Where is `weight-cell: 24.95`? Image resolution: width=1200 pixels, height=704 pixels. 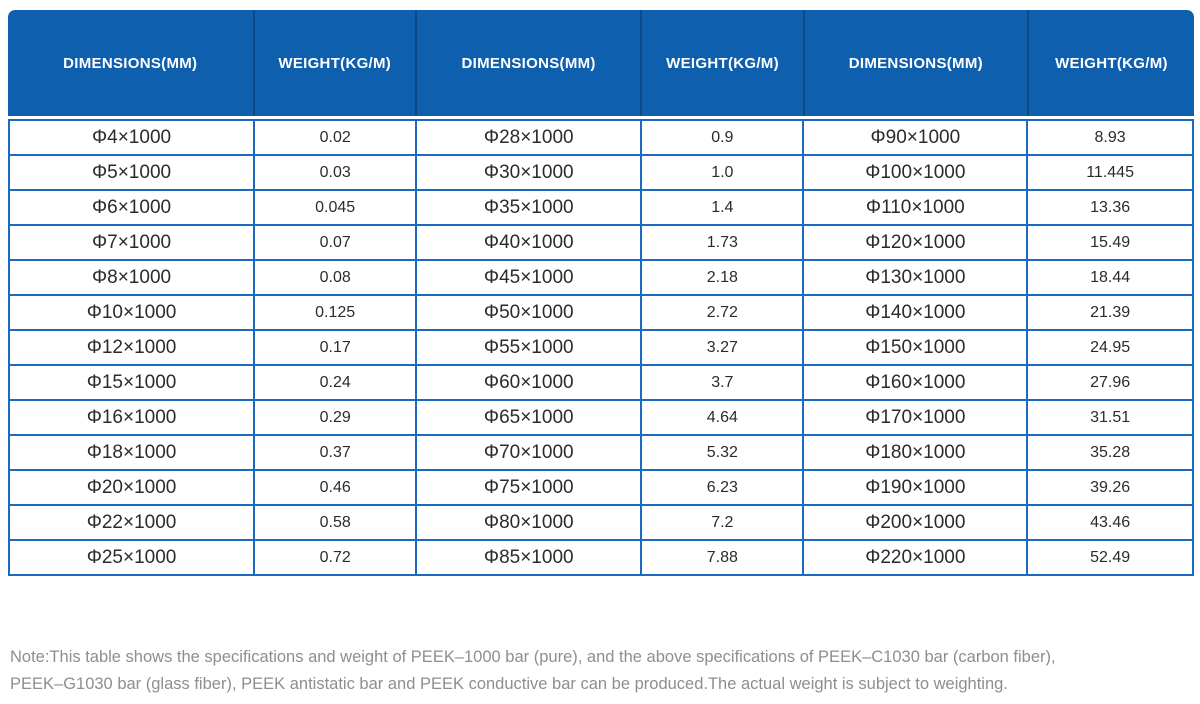 weight-cell: 24.95 is located at coordinates (1110, 347).